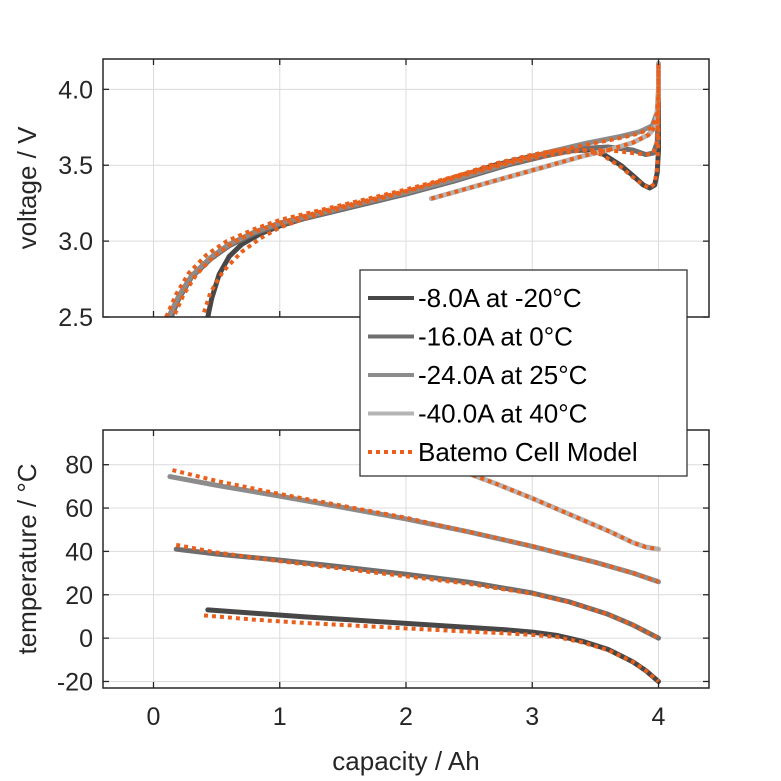  Describe the element at coordinates (75, 682) in the screenshot. I see `temperature-ytick-label: -20` at that location.